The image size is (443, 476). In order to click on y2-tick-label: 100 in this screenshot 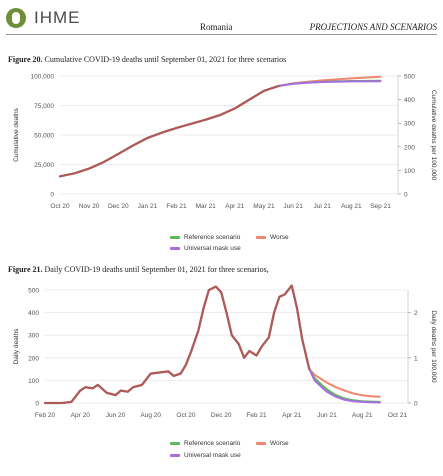, I will do `click(409, 171)`.